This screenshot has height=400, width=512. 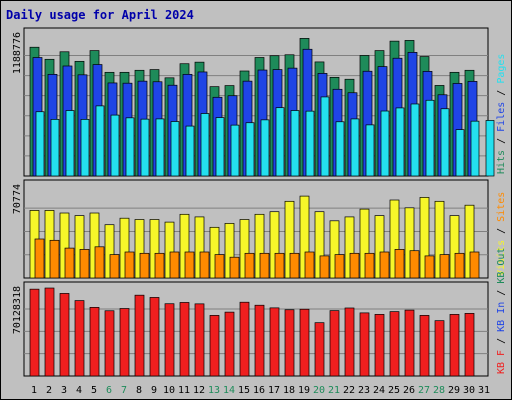 I want to click on legend-entry: Visits, so click(x=501, y=258).